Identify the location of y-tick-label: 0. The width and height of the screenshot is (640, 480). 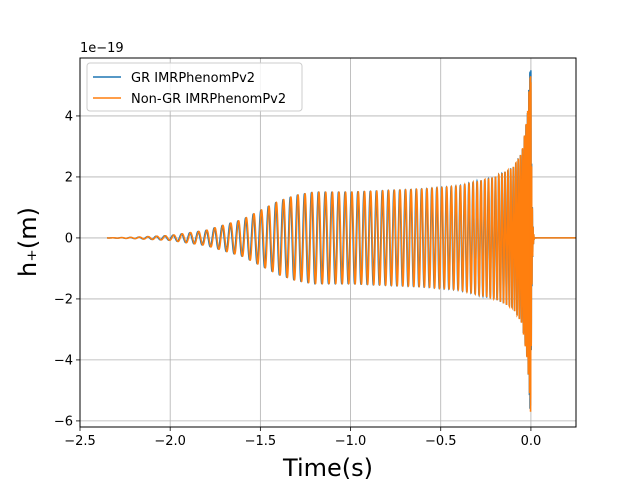
(69, 238).